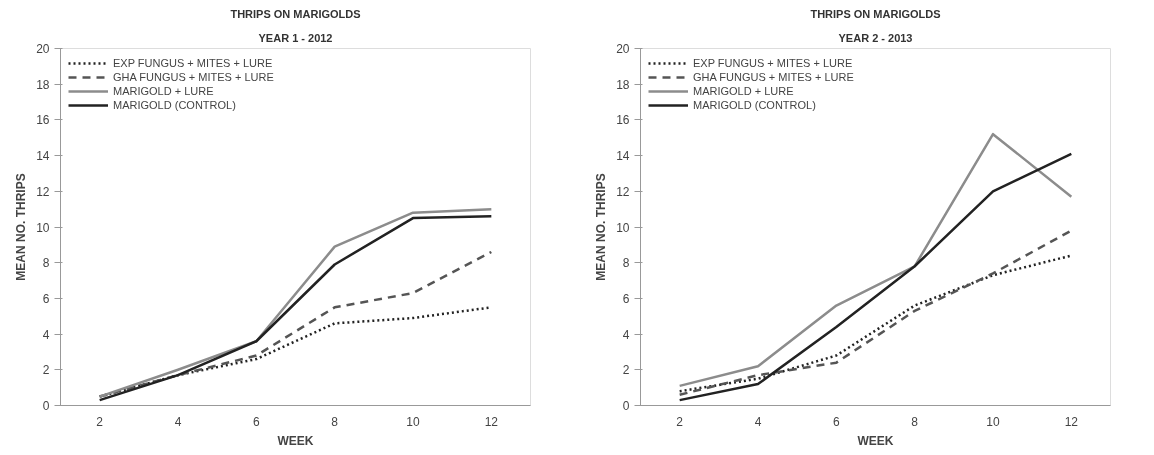 The width and height of the screenshot is (1154, 455). Describe the element at coordinates (295, 37) in the screenshot. I see `chart-subtitle: YEAR 1 - 2012` at that location.